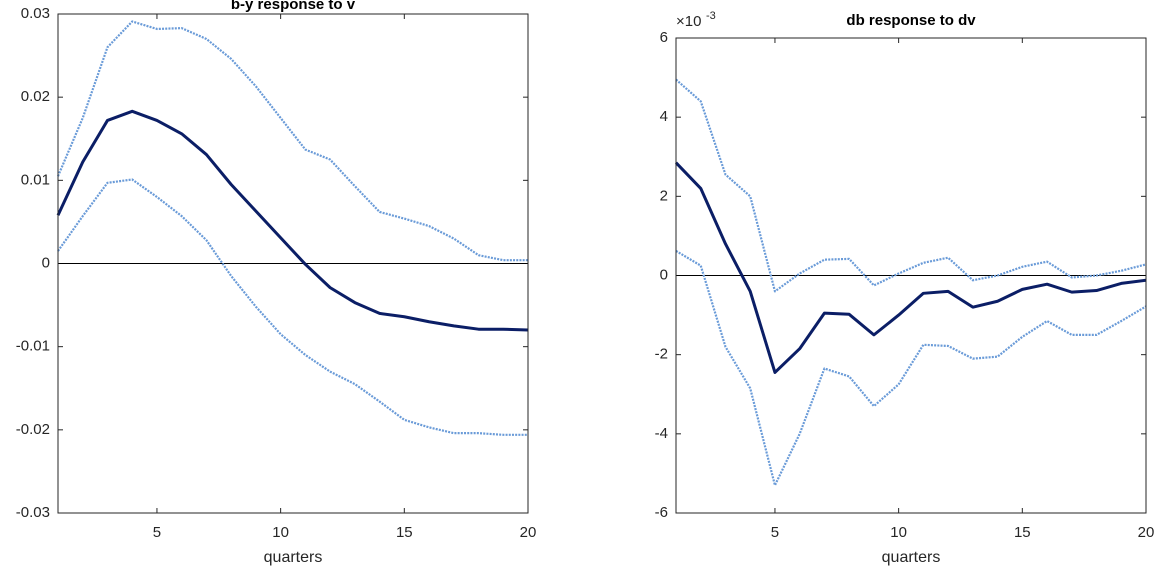 This screenshot has height=570, width=1159. Describe the element at coordinates (664, 116) in the screenshot. I see `y-tick-label: 4` at that location.